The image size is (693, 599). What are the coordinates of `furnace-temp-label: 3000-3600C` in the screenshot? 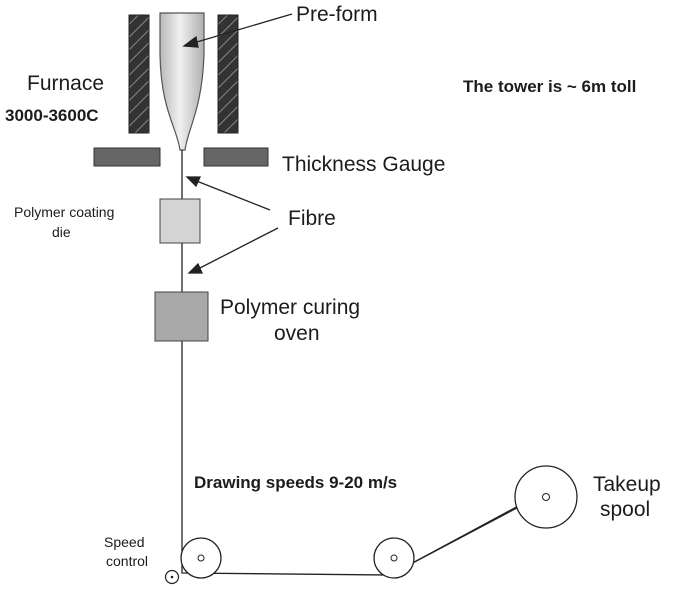 It's located at (52, 115).